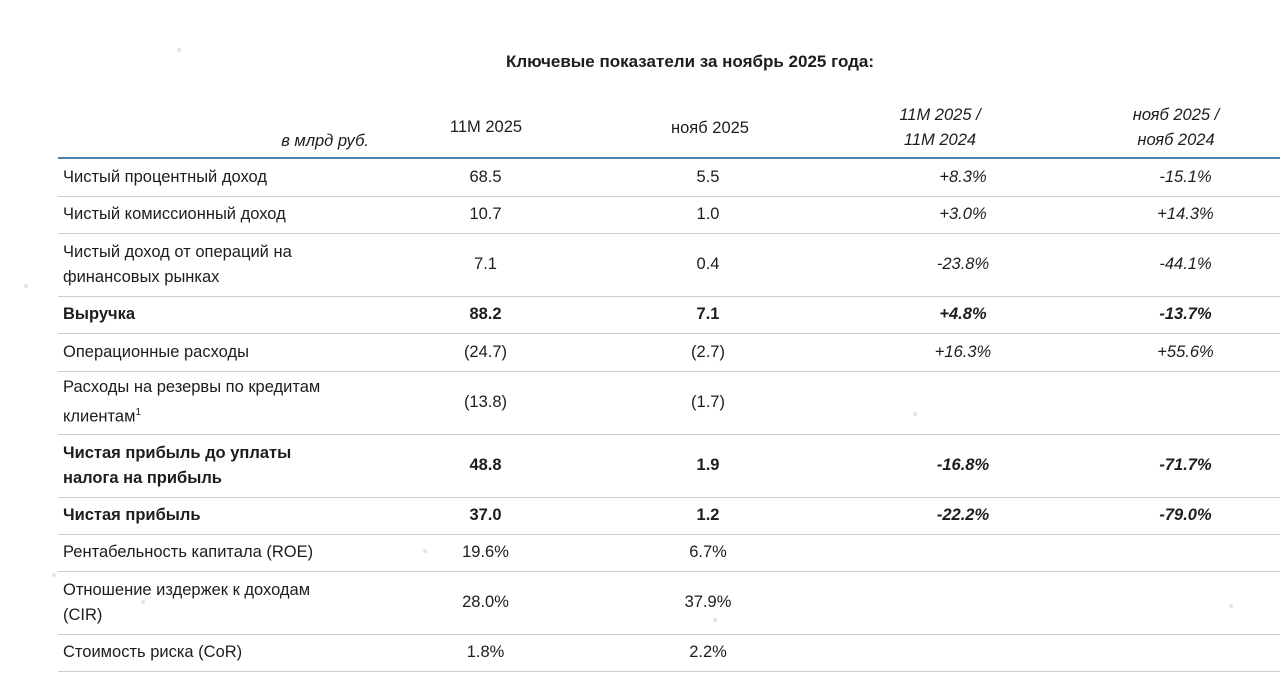 The height and width of the screenshot is (677, 1280). I want to click on value-nov-2025: 6.7%, so click(708, 553).